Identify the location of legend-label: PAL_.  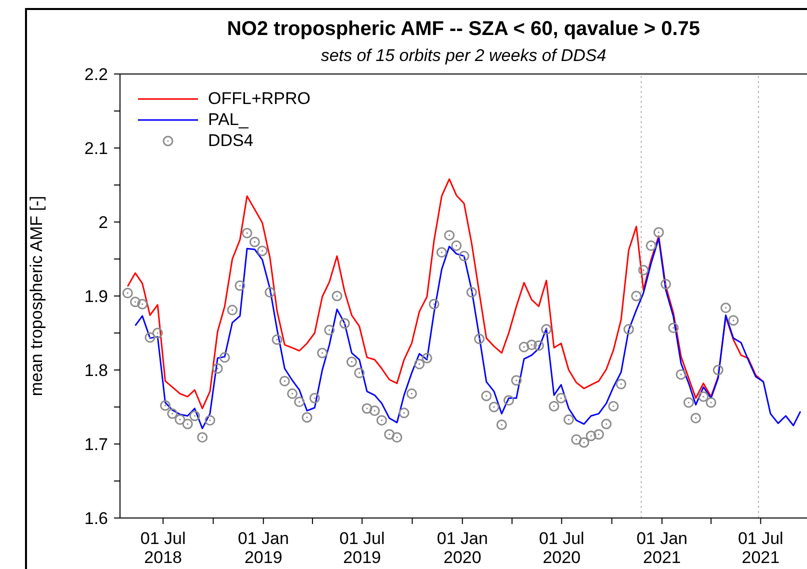
(228, 120).